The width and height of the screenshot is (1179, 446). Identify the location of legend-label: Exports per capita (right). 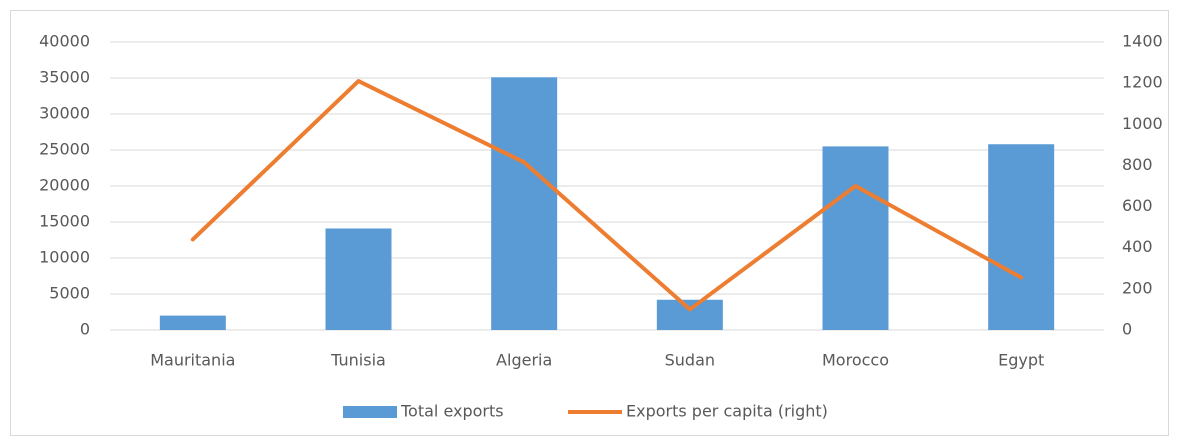
(727, 411).